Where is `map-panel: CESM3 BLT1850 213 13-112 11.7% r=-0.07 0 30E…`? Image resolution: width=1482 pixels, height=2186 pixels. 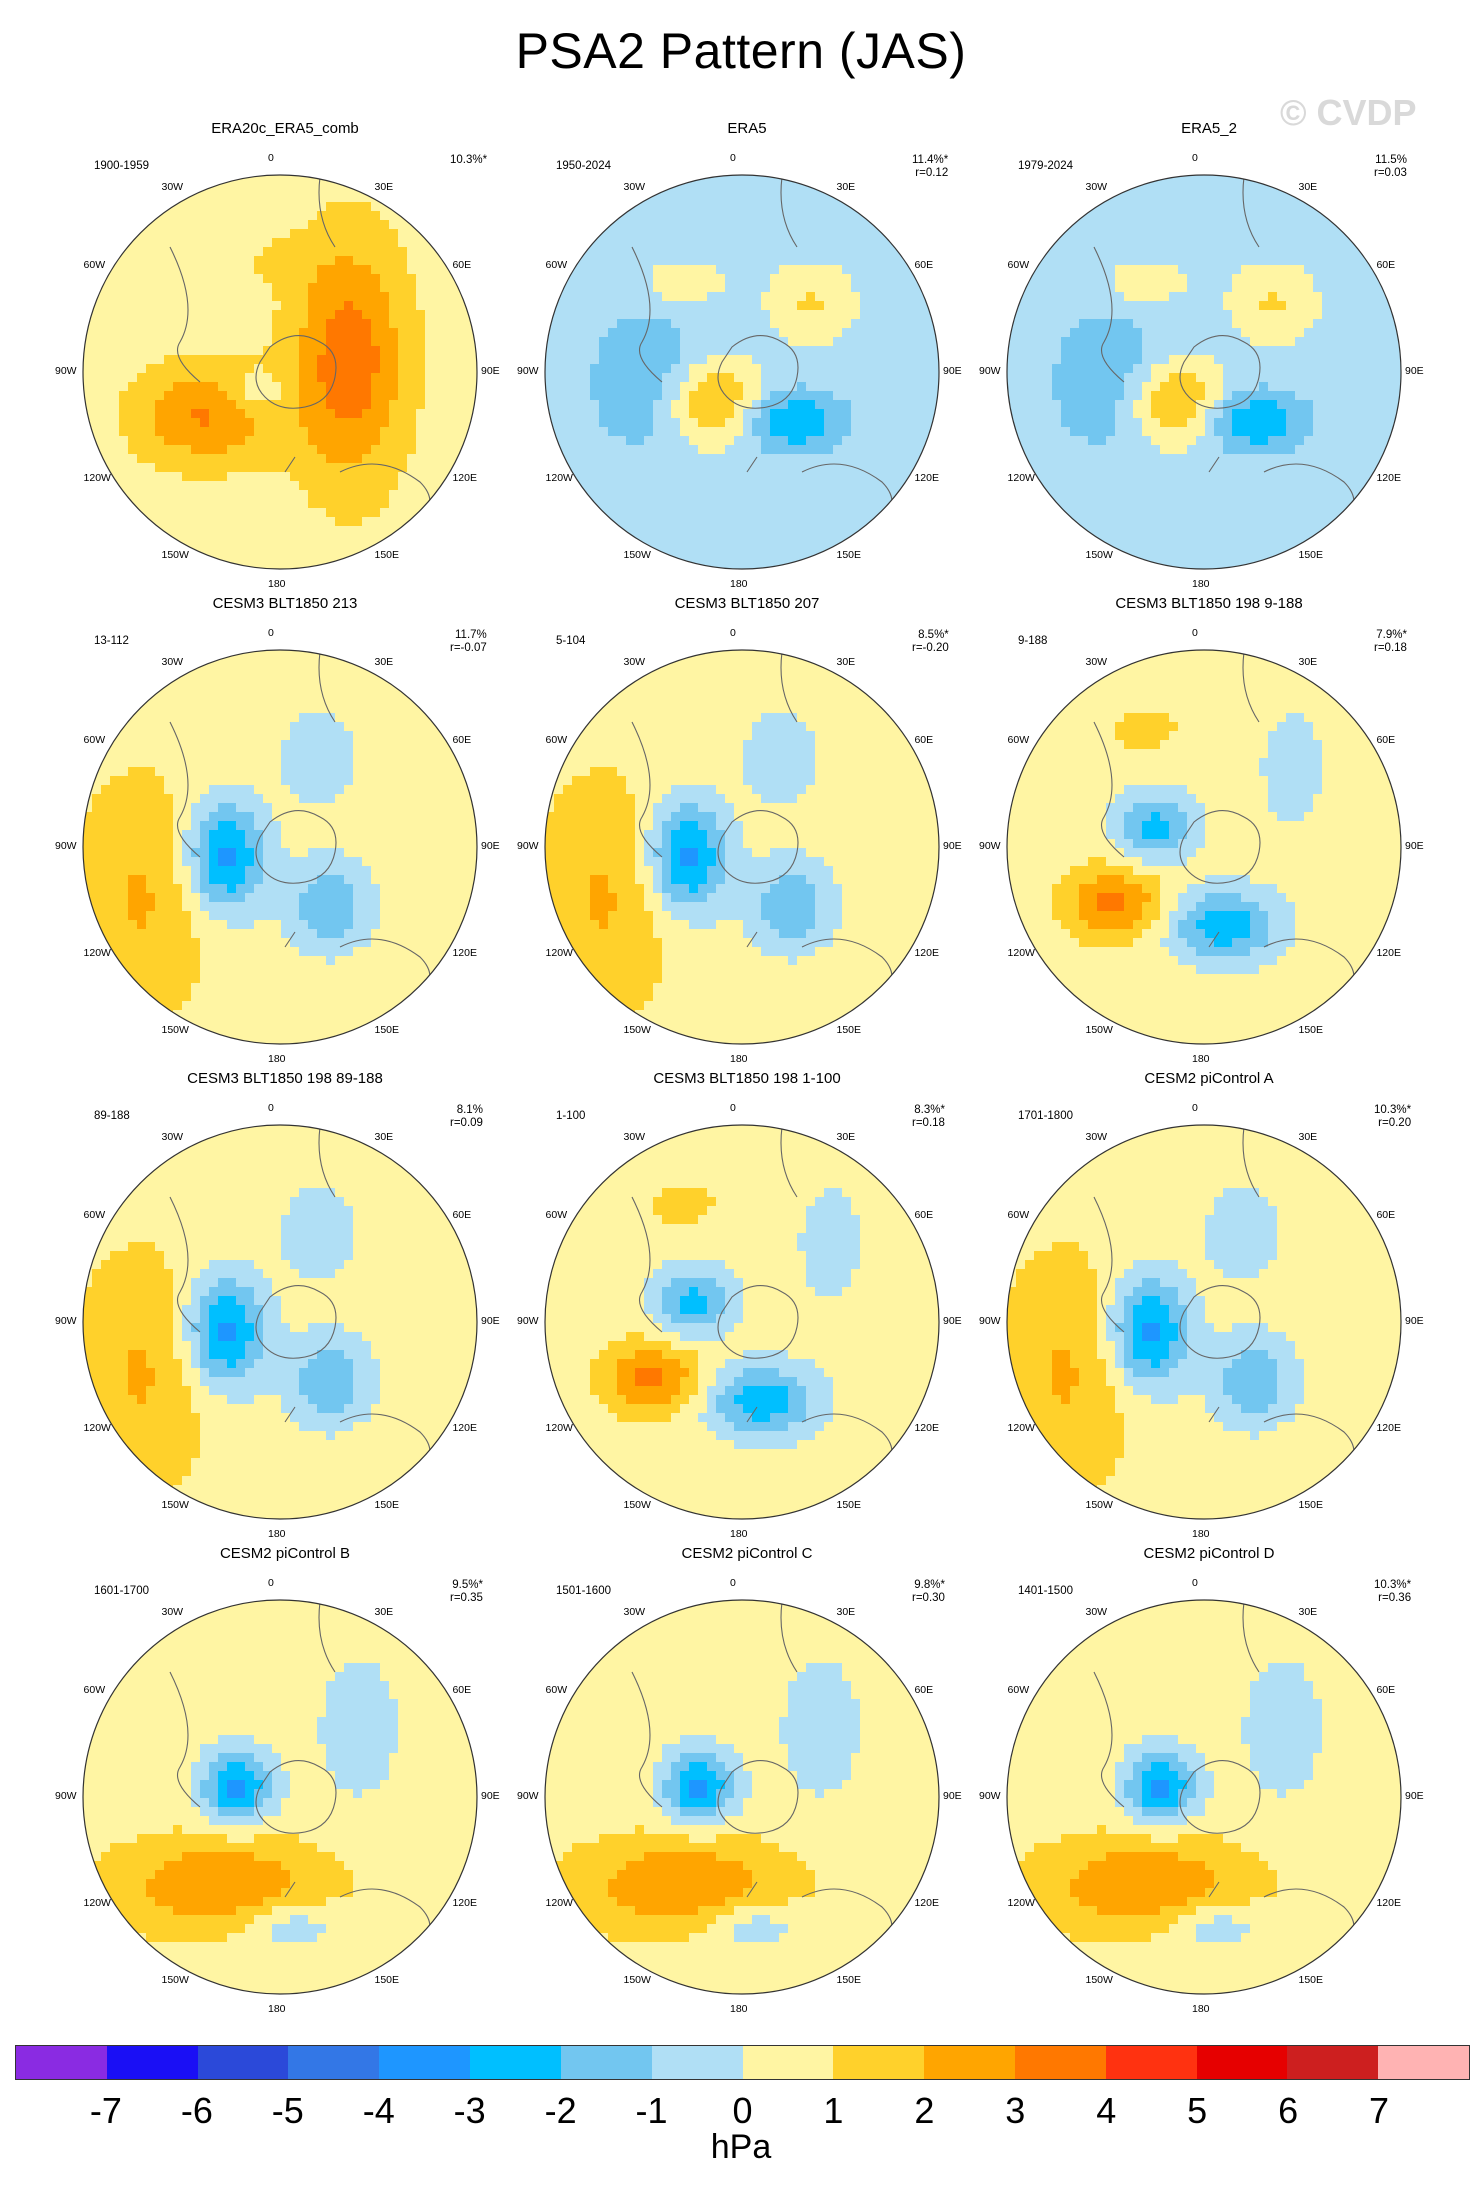 map-panel: CESM3 BLT1850 213 13-112 11.7% r=-0.07 0 30E… is located at coordinates (285, 832).